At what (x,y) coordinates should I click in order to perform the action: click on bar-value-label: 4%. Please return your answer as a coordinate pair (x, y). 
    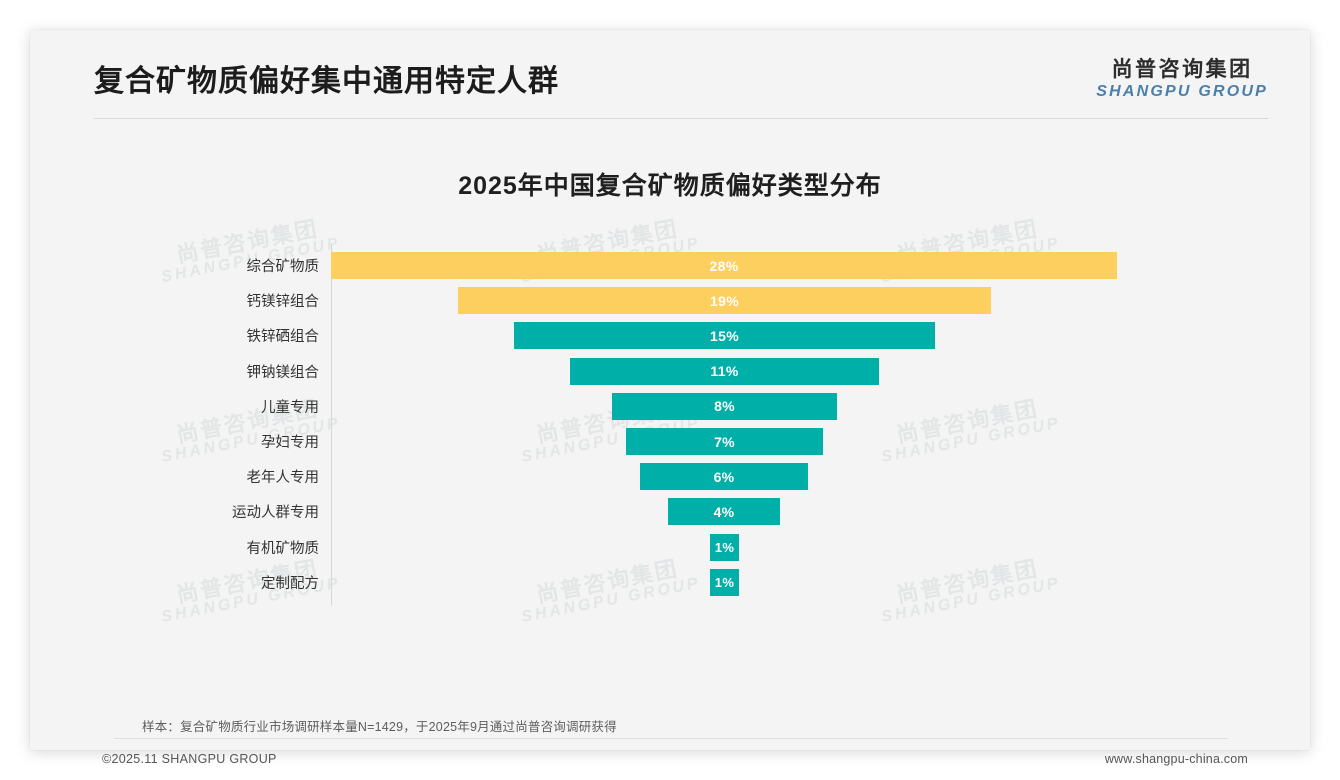
    Looking at the image, I should click on (724, 511).